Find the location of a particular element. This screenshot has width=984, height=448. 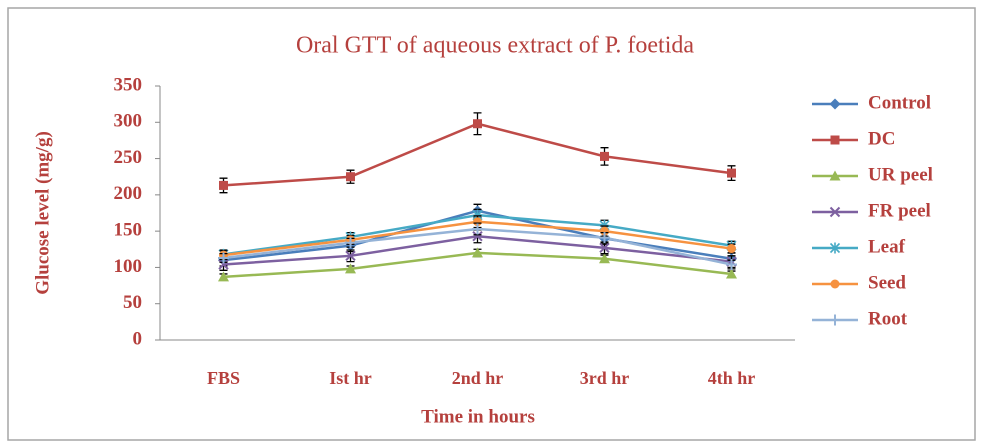

legend-label: FR peel is located at coordinates (899, 210).